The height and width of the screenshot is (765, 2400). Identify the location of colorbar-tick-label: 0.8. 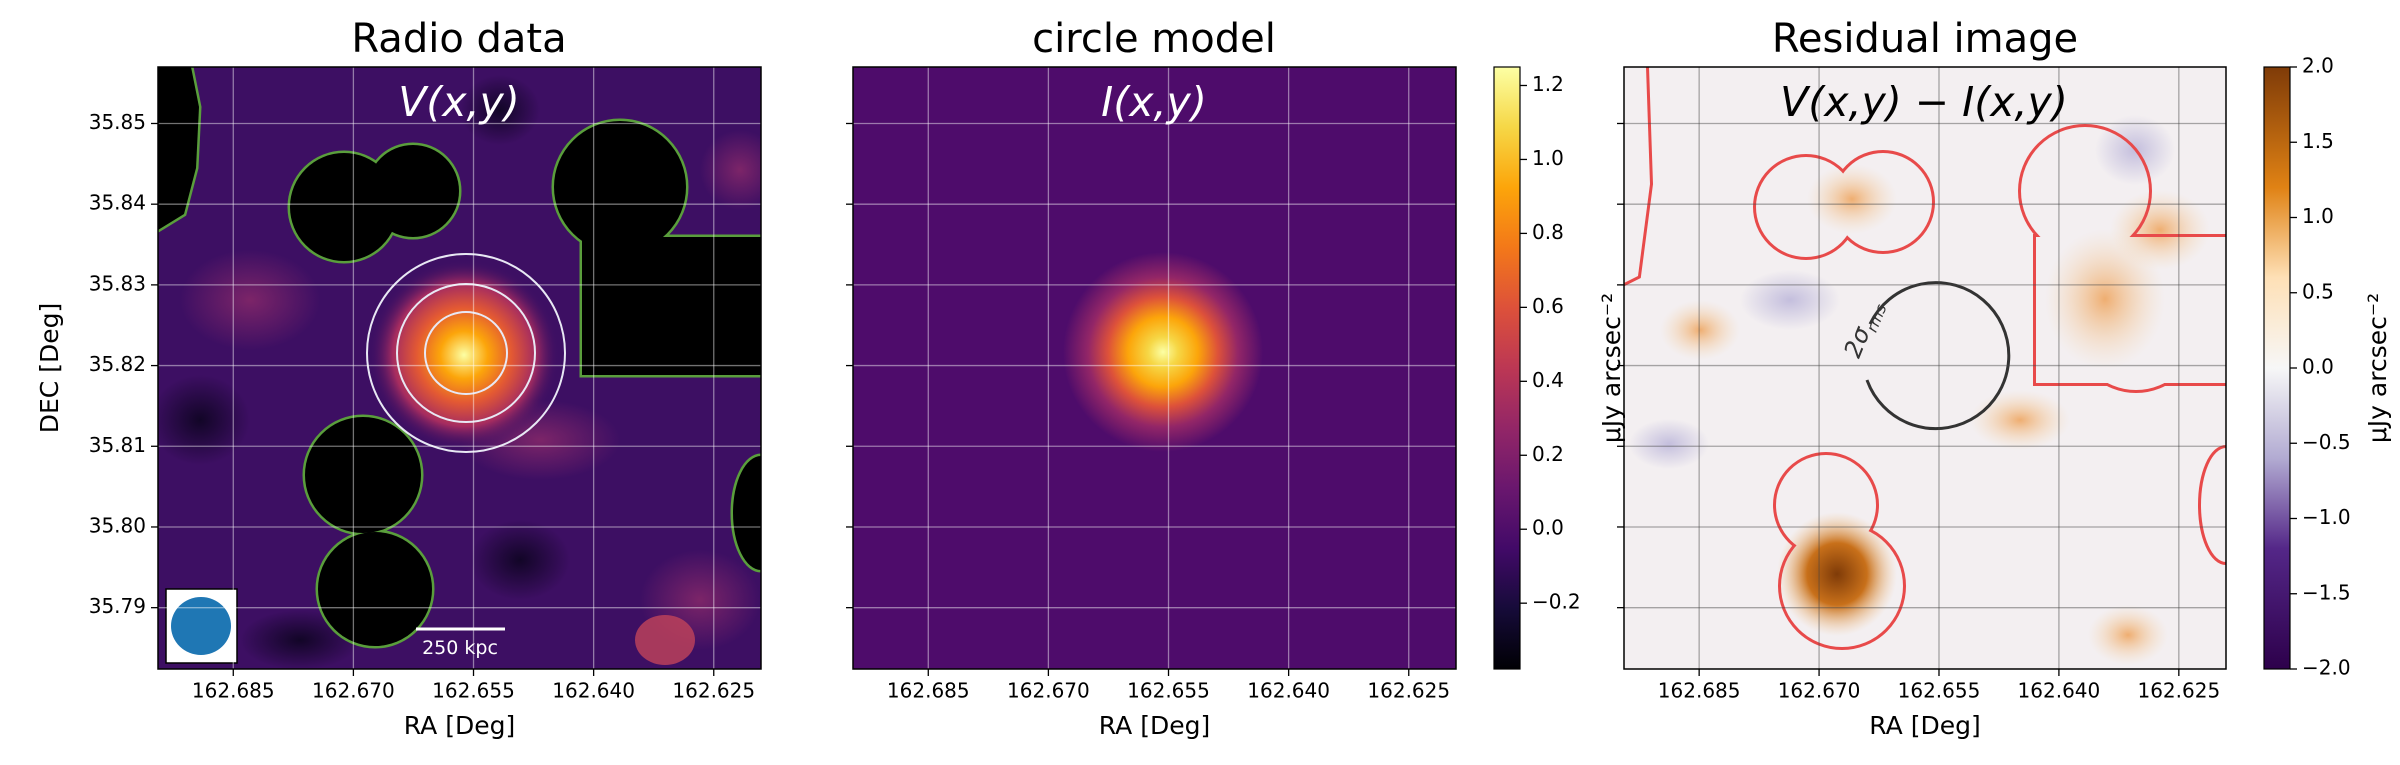
(1548, 232).